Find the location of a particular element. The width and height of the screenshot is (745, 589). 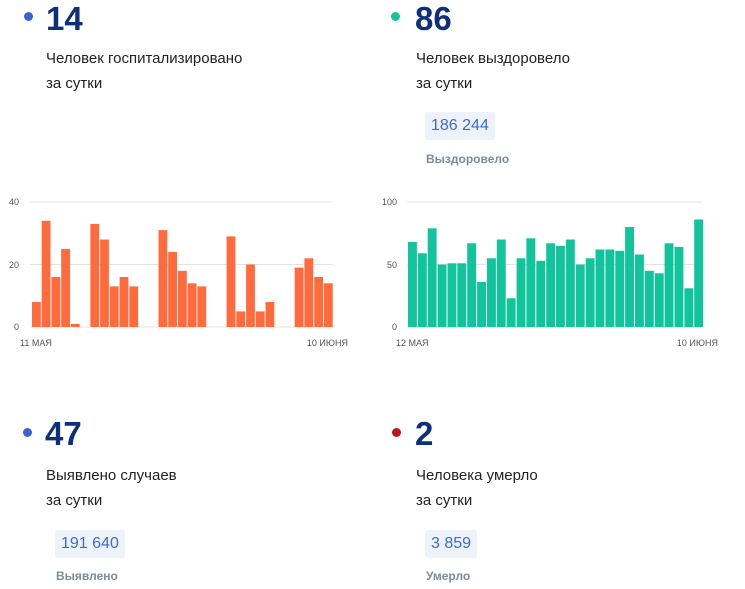

cases-label-period: за сутки is located at coordinates (74, 500).